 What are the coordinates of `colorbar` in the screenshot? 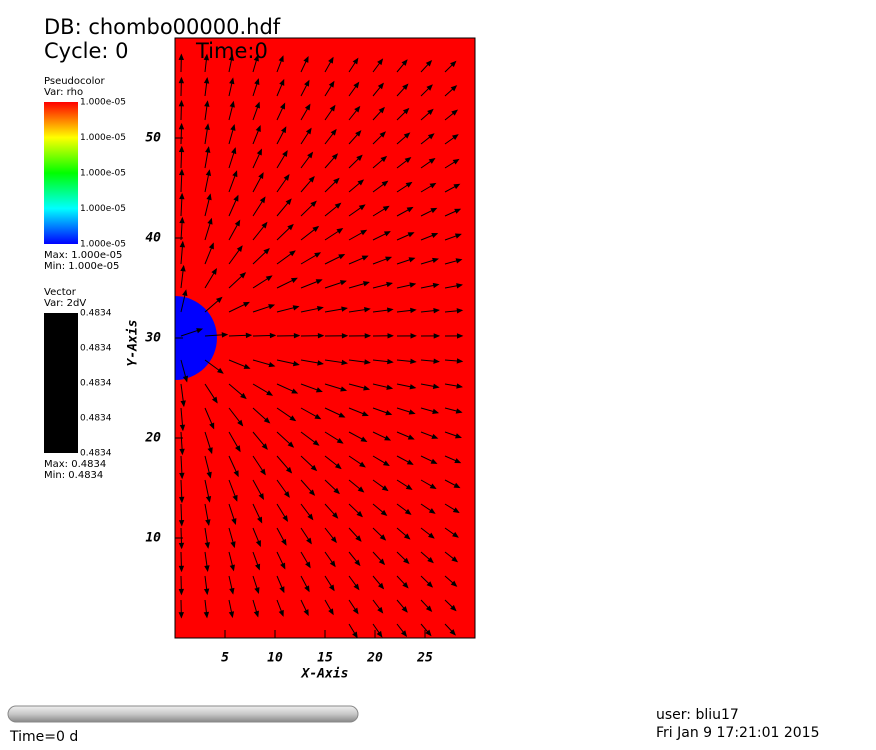 It's located at (61, 173).